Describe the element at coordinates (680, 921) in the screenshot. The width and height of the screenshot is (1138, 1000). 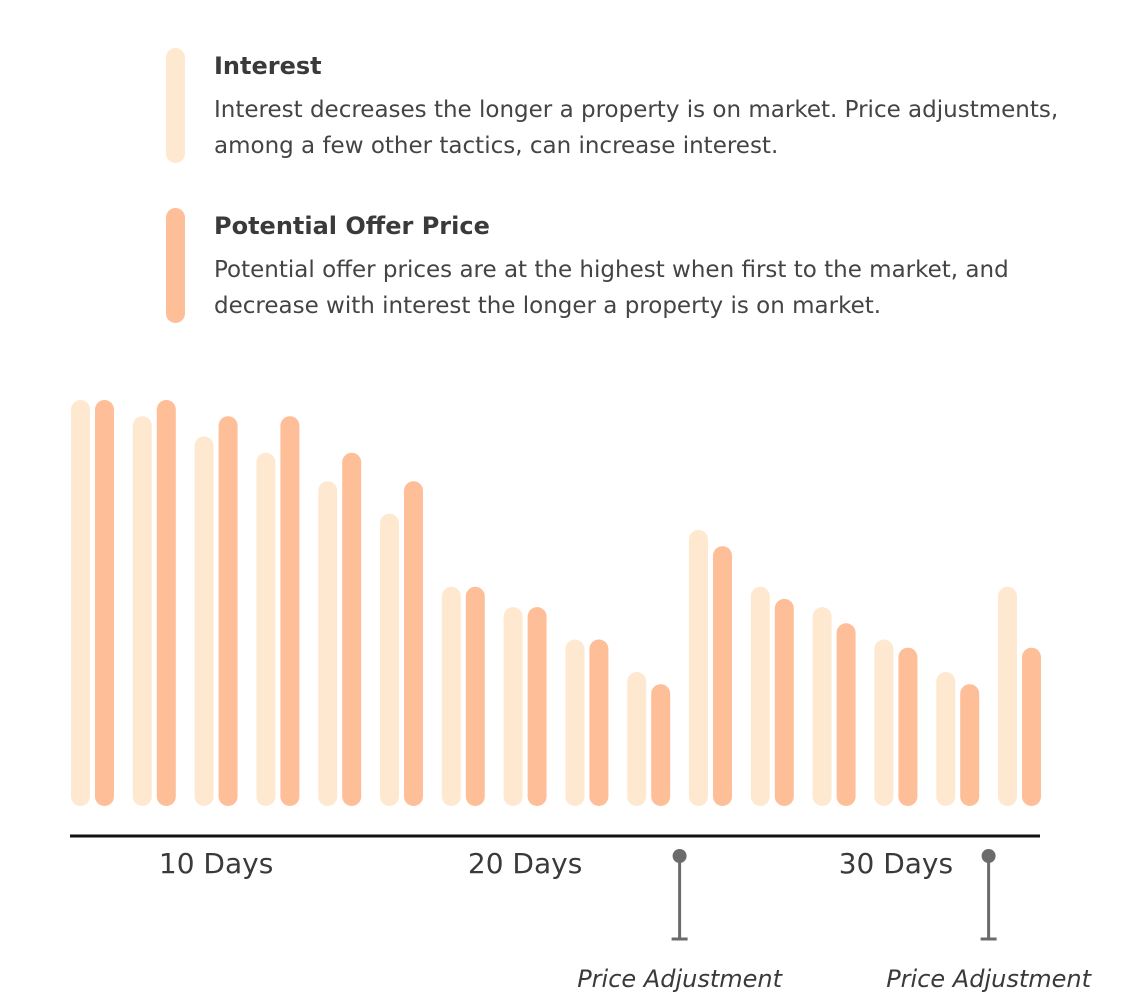
I see `price-adjustment-marker-1: Price Adjustment` at that location.